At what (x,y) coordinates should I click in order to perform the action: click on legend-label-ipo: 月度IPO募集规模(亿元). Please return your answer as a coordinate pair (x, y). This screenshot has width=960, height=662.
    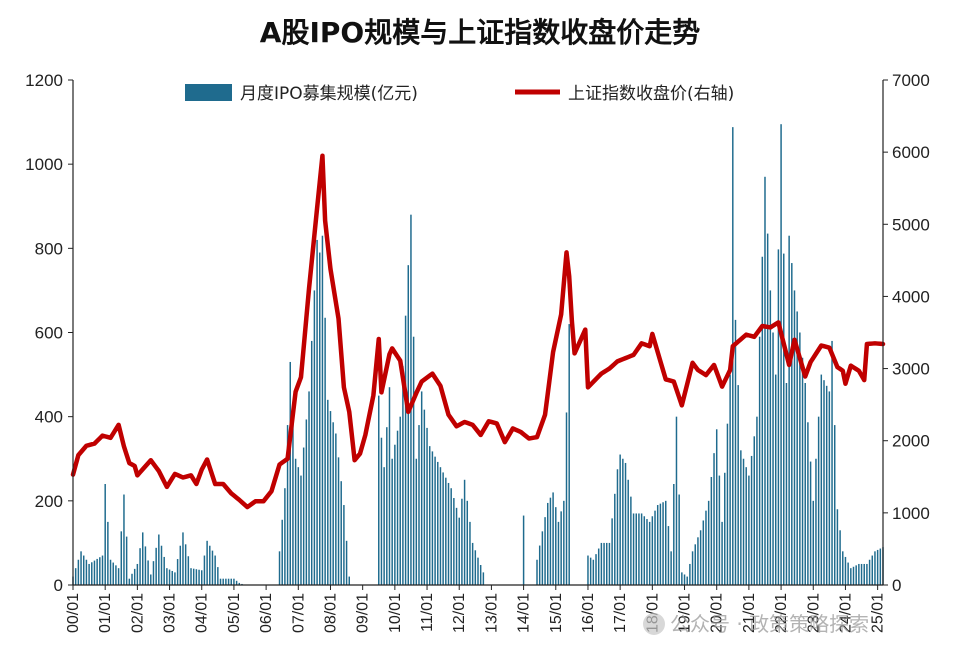
    Looking at the image, I should click on (329, 94).